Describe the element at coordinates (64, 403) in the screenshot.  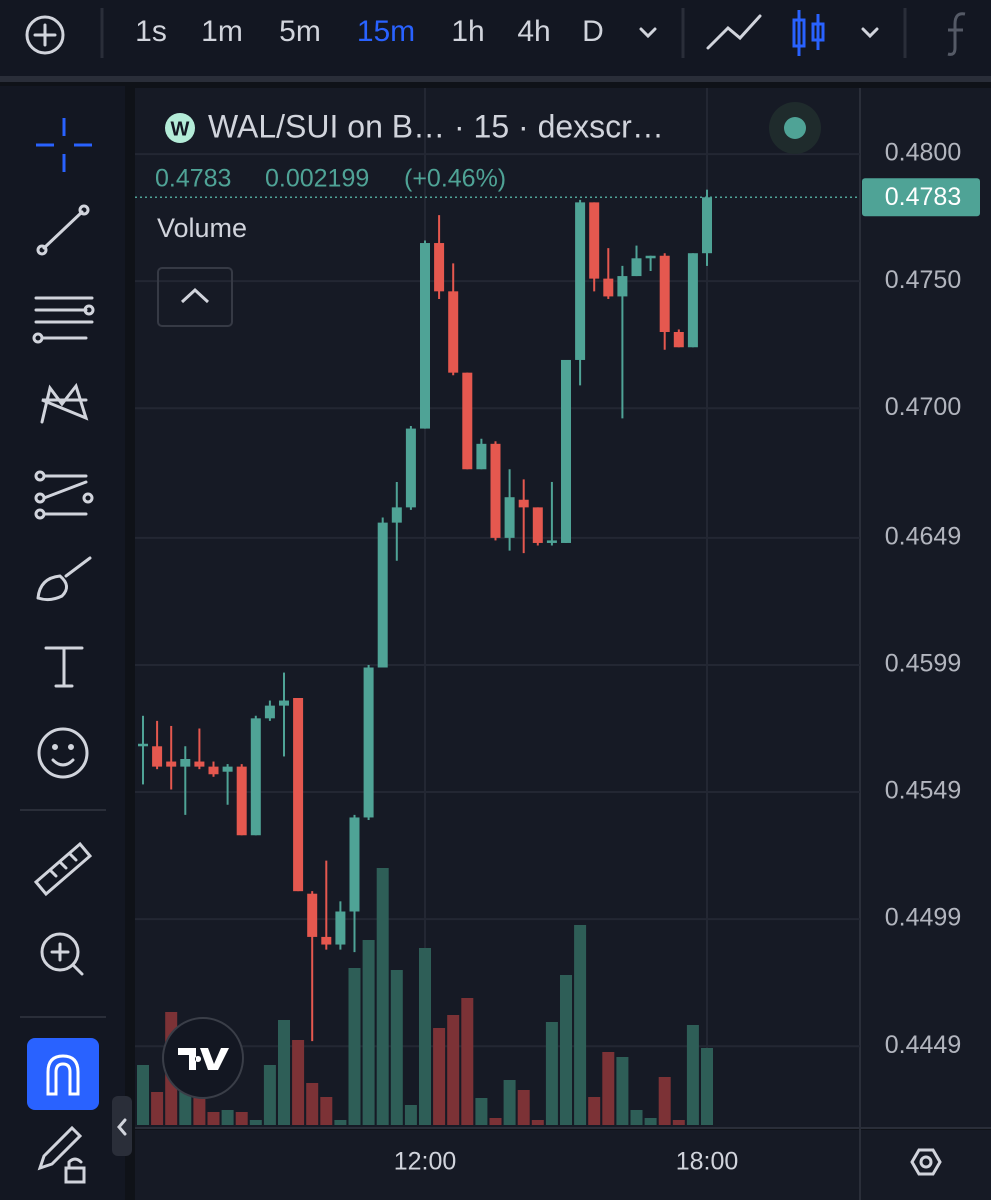
I see `pattern-icon` at that location.